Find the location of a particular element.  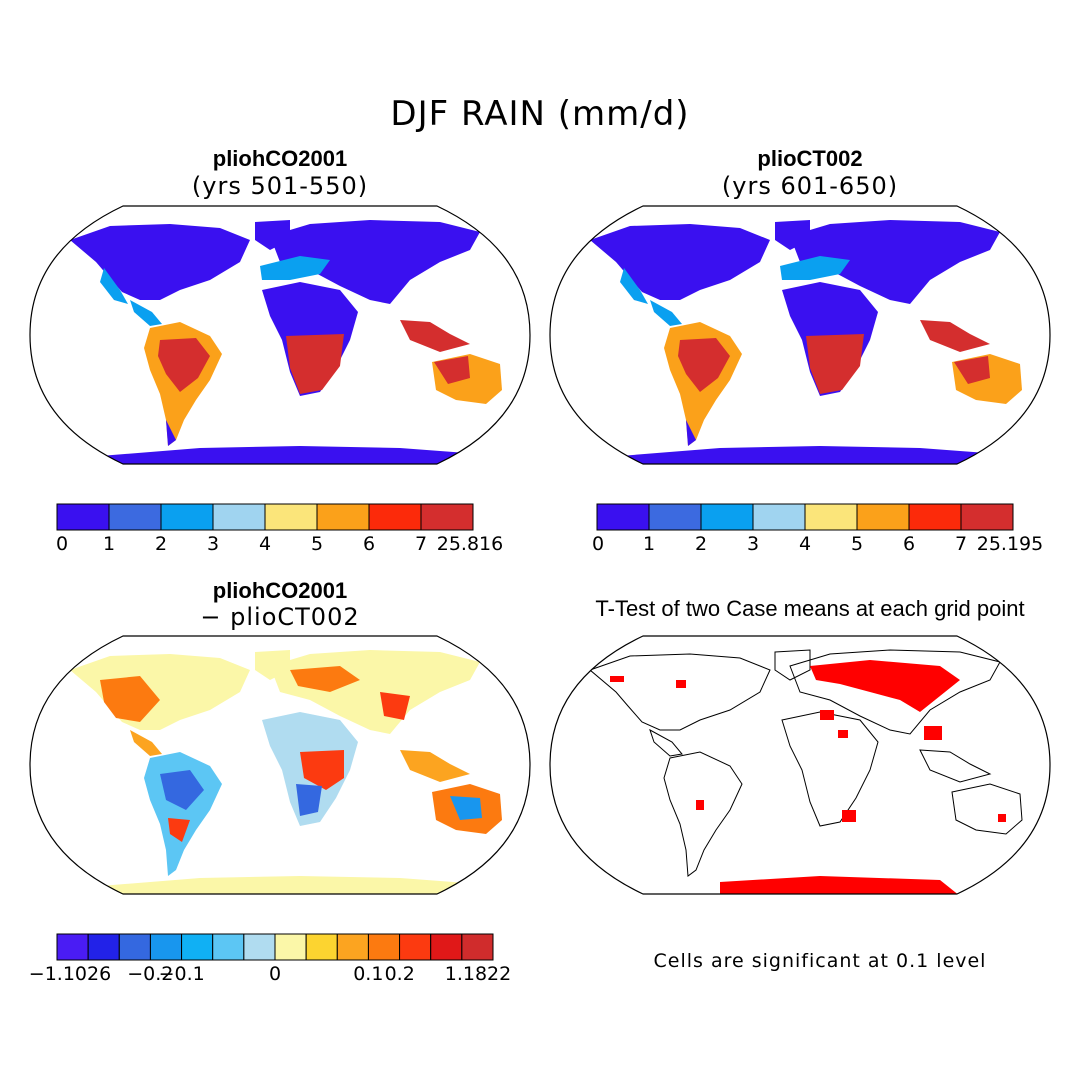

colorbar-3-tick-label: 0.2 is located at coordinates (400, 974).